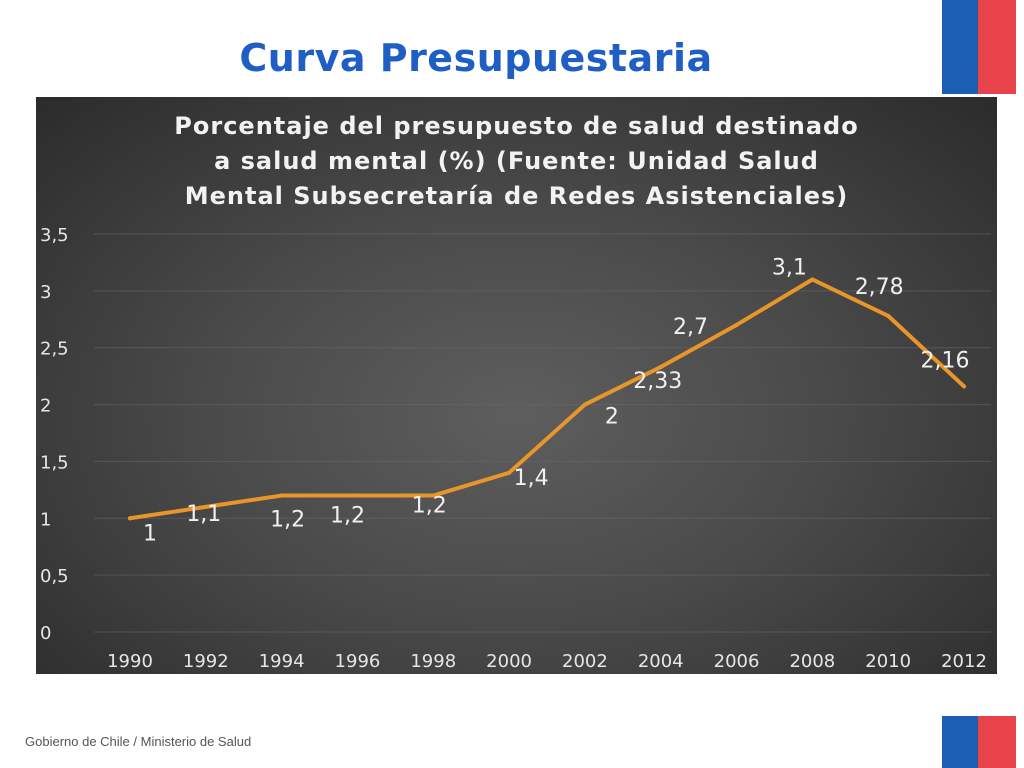  What do you see at coordinates (282, 661) in the screenshot?
I see `x-tick-label: 1994` at bounding box center [282, 661].